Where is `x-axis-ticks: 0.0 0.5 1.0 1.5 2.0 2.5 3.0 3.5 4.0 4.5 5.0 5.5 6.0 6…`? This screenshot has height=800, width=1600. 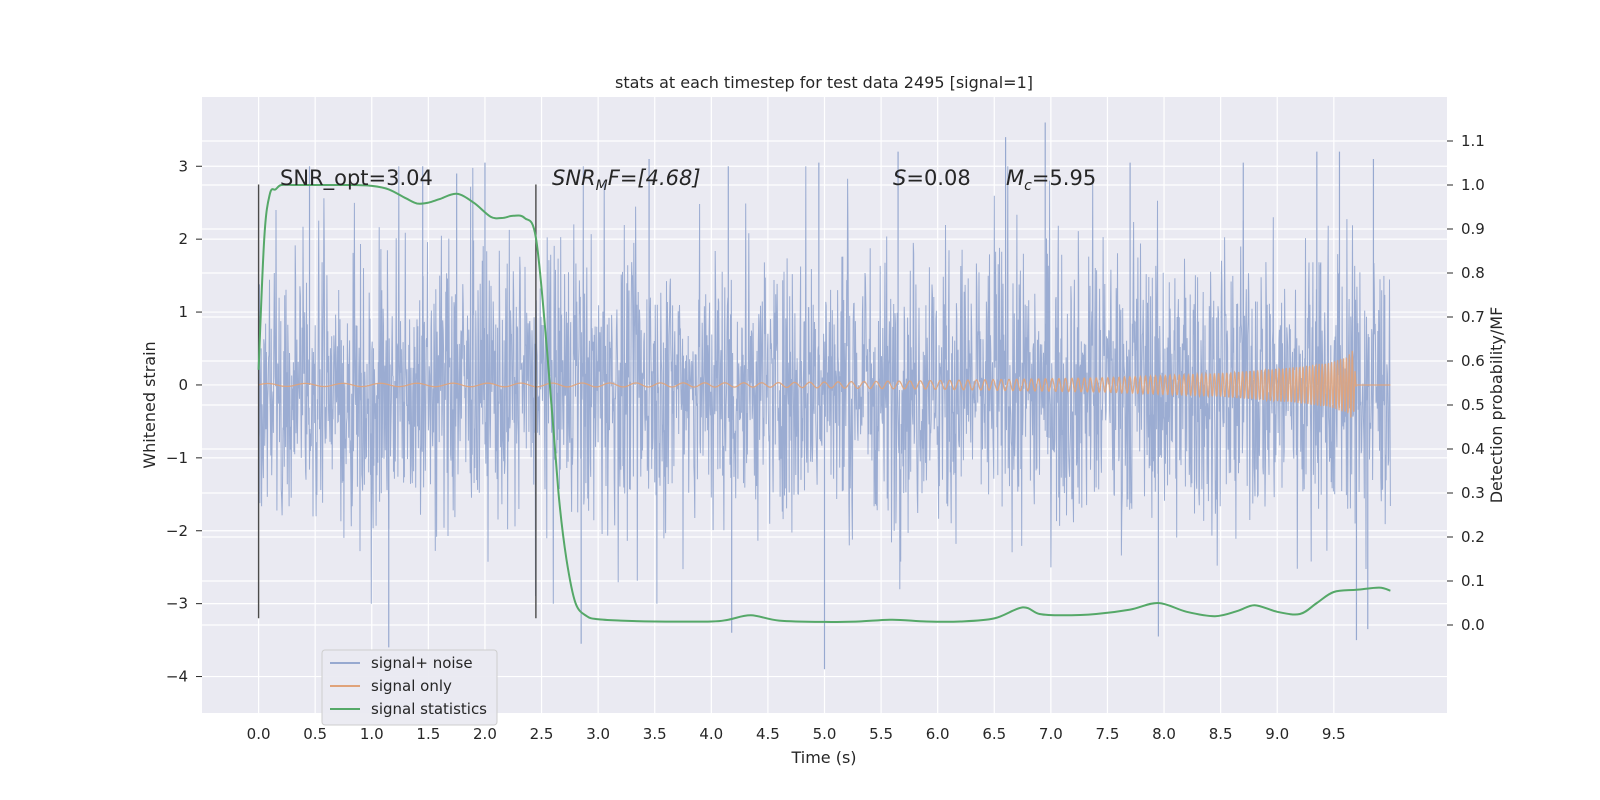
x-axis-ticks: 0.0 0.5 1.0 1.5 2.0 2.5 3.0 3.5 4.0 4.5 5.0 5.5 6.0 6… is located at coordinates (796, 734).